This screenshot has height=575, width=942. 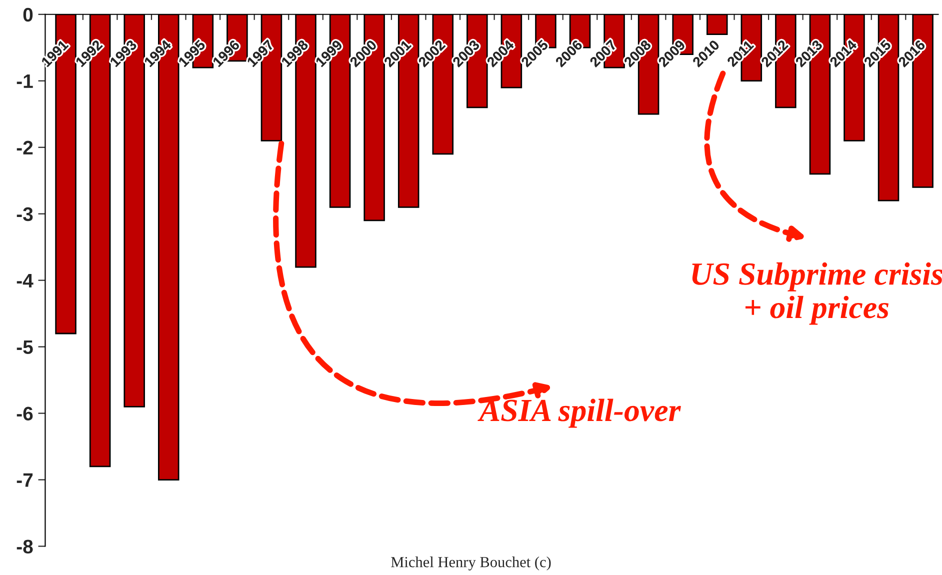 What do you see at coordinates (25, 281) in the screenshot?
I see `y-tick-label: -4` at bounding box center [25, 281].